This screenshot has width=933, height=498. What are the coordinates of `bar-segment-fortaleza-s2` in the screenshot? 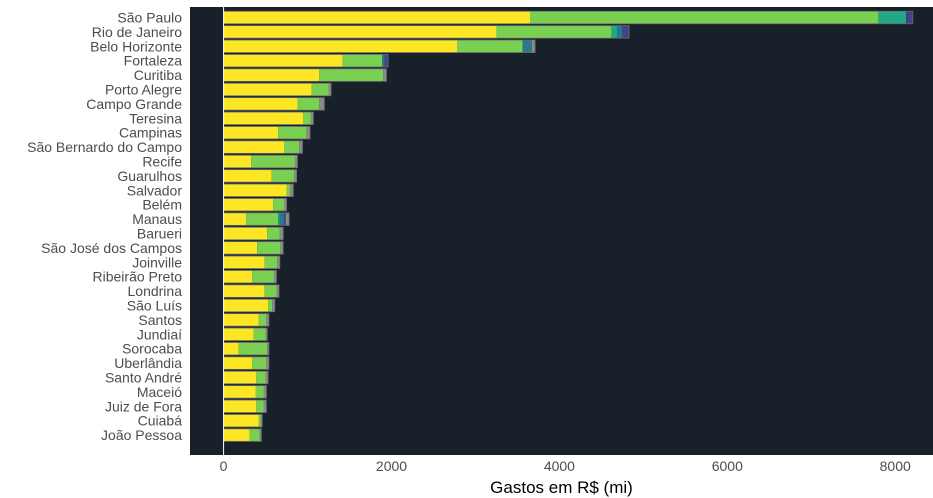 It's located at (362, 60).